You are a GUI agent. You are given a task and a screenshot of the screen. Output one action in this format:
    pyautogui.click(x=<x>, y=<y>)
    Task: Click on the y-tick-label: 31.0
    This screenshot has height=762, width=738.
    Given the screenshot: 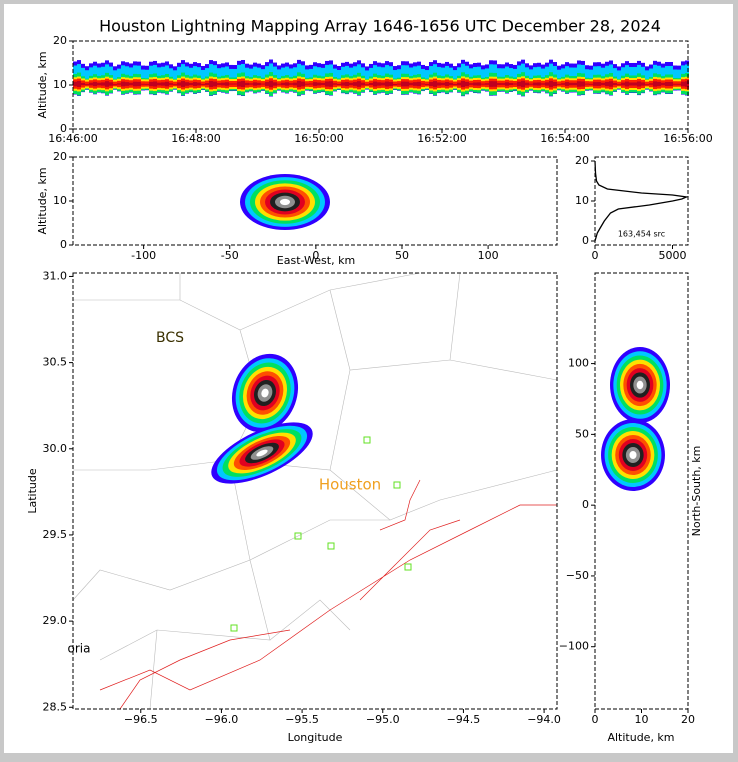 What is the action you would take?
    pyautogui.click(x=55, y=275)
    